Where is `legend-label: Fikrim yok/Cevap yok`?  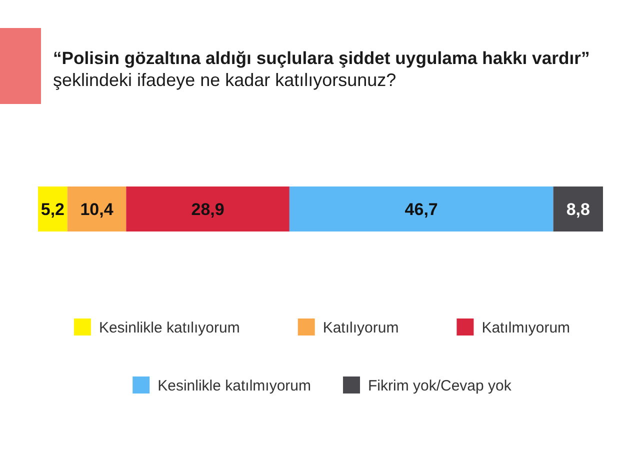
legend-label: Fikrim yok/Cevap yok is located at coordinates (440, 385).